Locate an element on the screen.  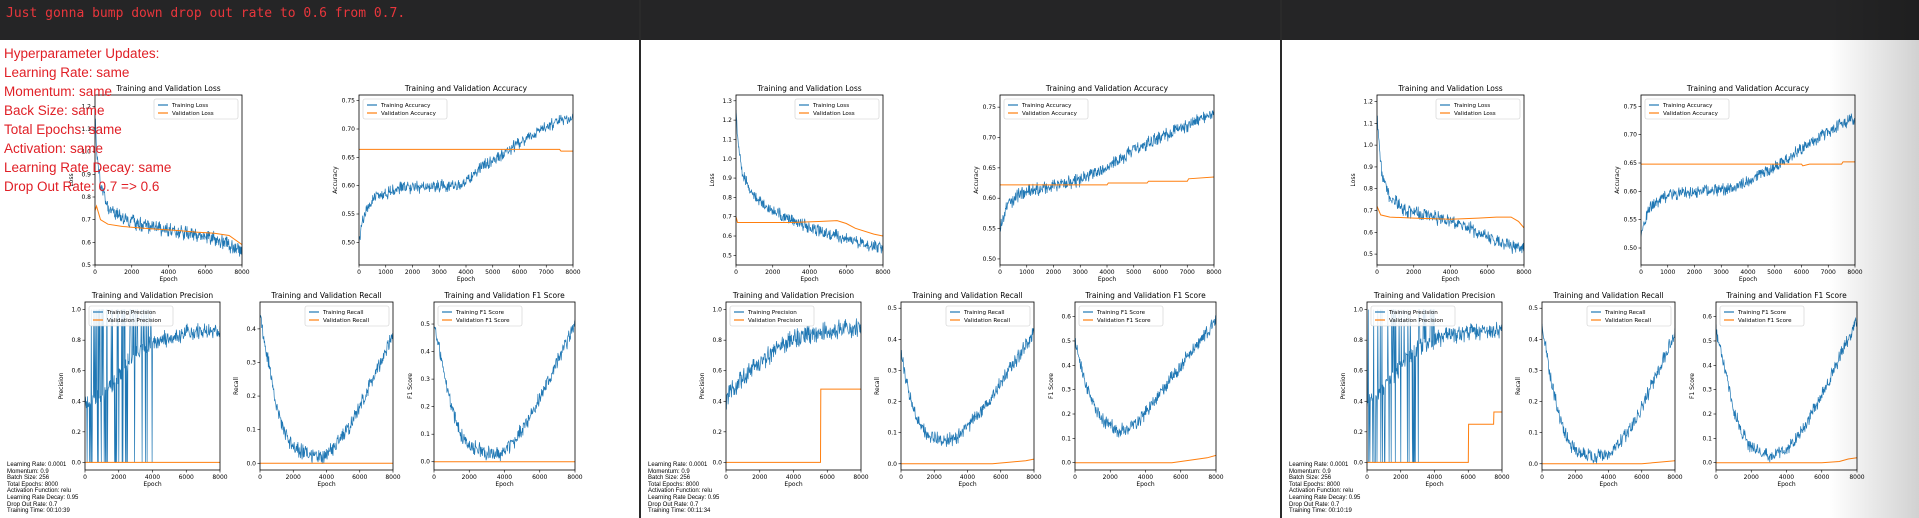
chart-title: Training and Validation F1 Score is located at coordinates (504, 295).